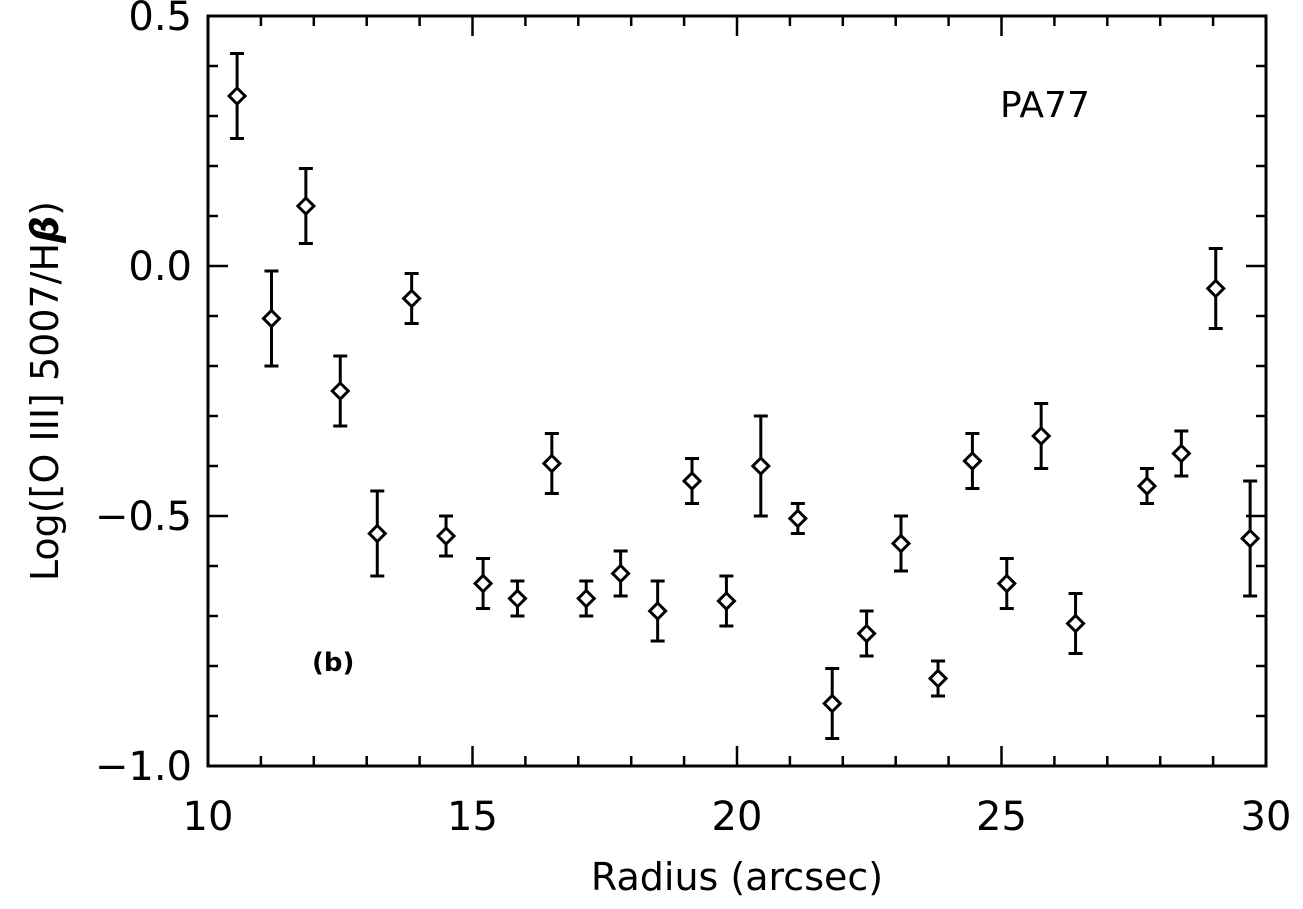 The height and width of the screenshot is (909, 1303). I want to click on panel-annotation-b: (b), so click(333, 663).